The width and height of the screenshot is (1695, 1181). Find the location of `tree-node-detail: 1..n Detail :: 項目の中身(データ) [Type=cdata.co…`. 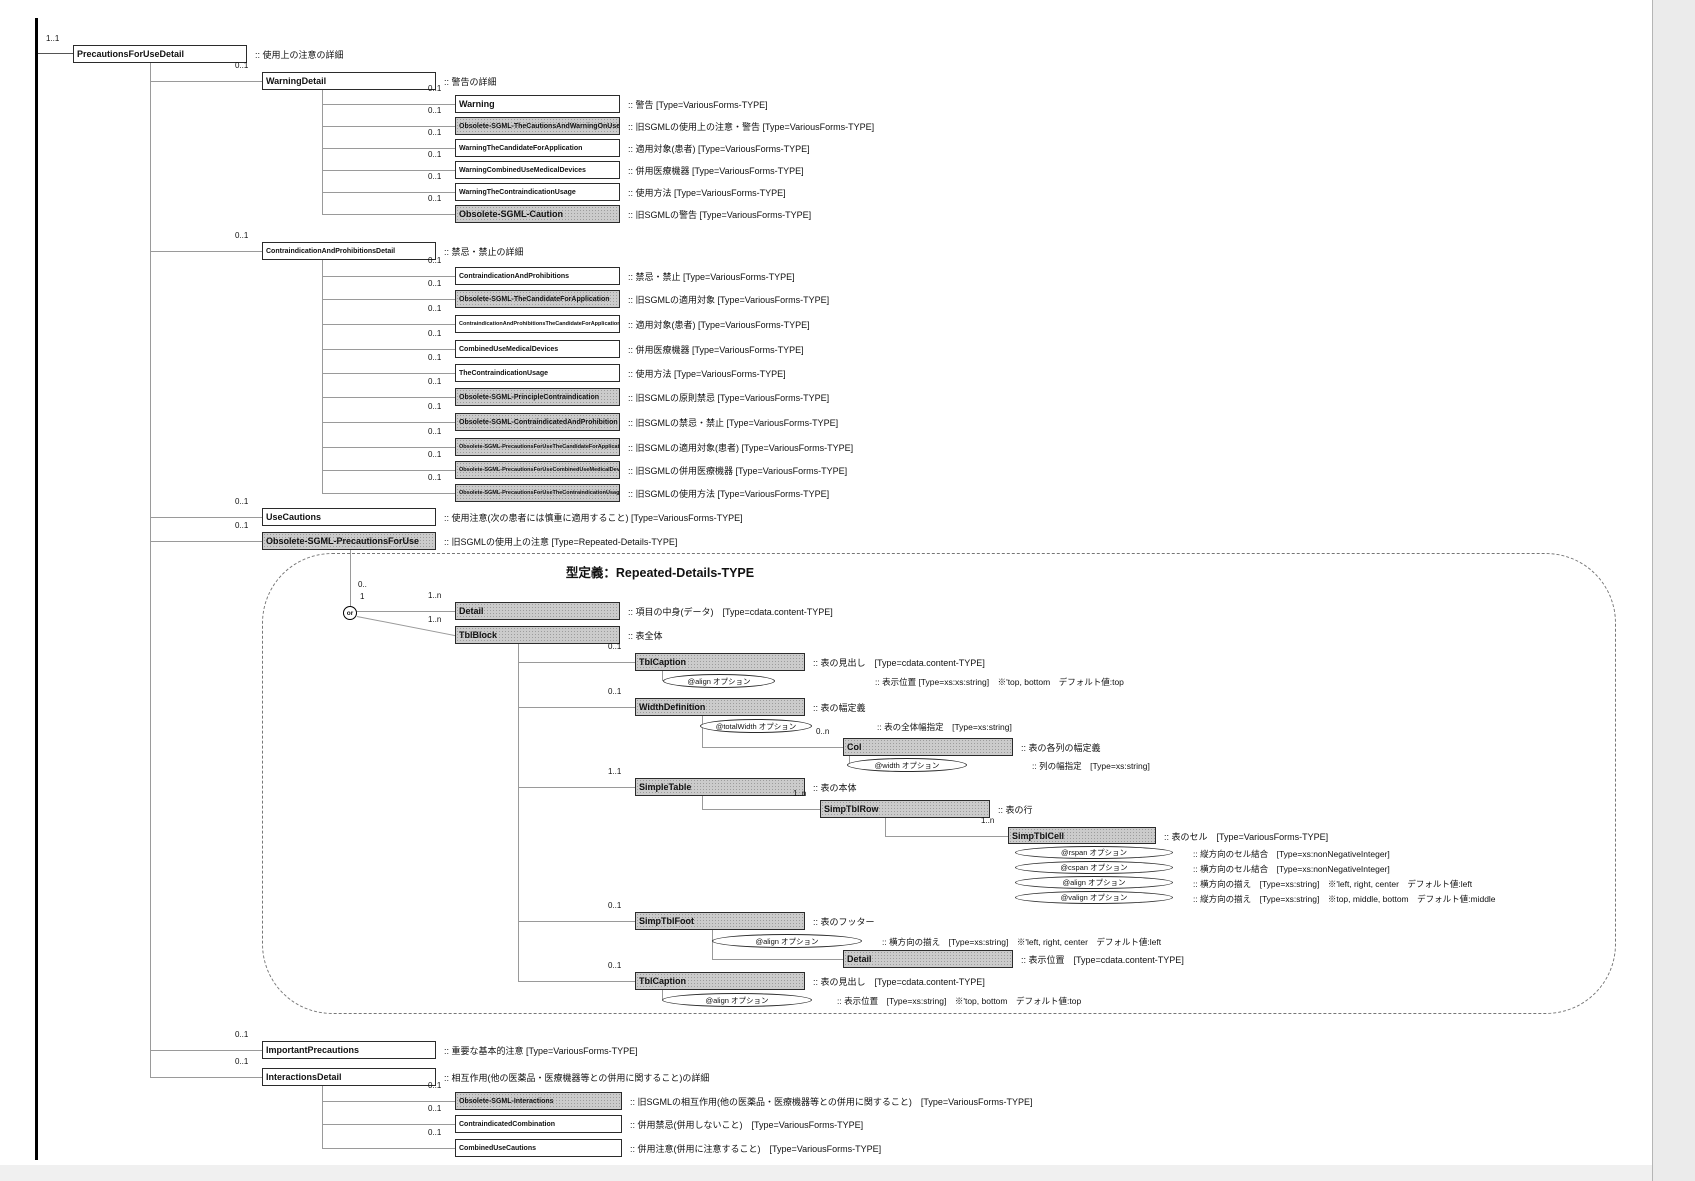

tree-node-detail: 1..n Detail :: 項目の中身(データ) [Type=cdata.co… is located at coordinates (630, 605).